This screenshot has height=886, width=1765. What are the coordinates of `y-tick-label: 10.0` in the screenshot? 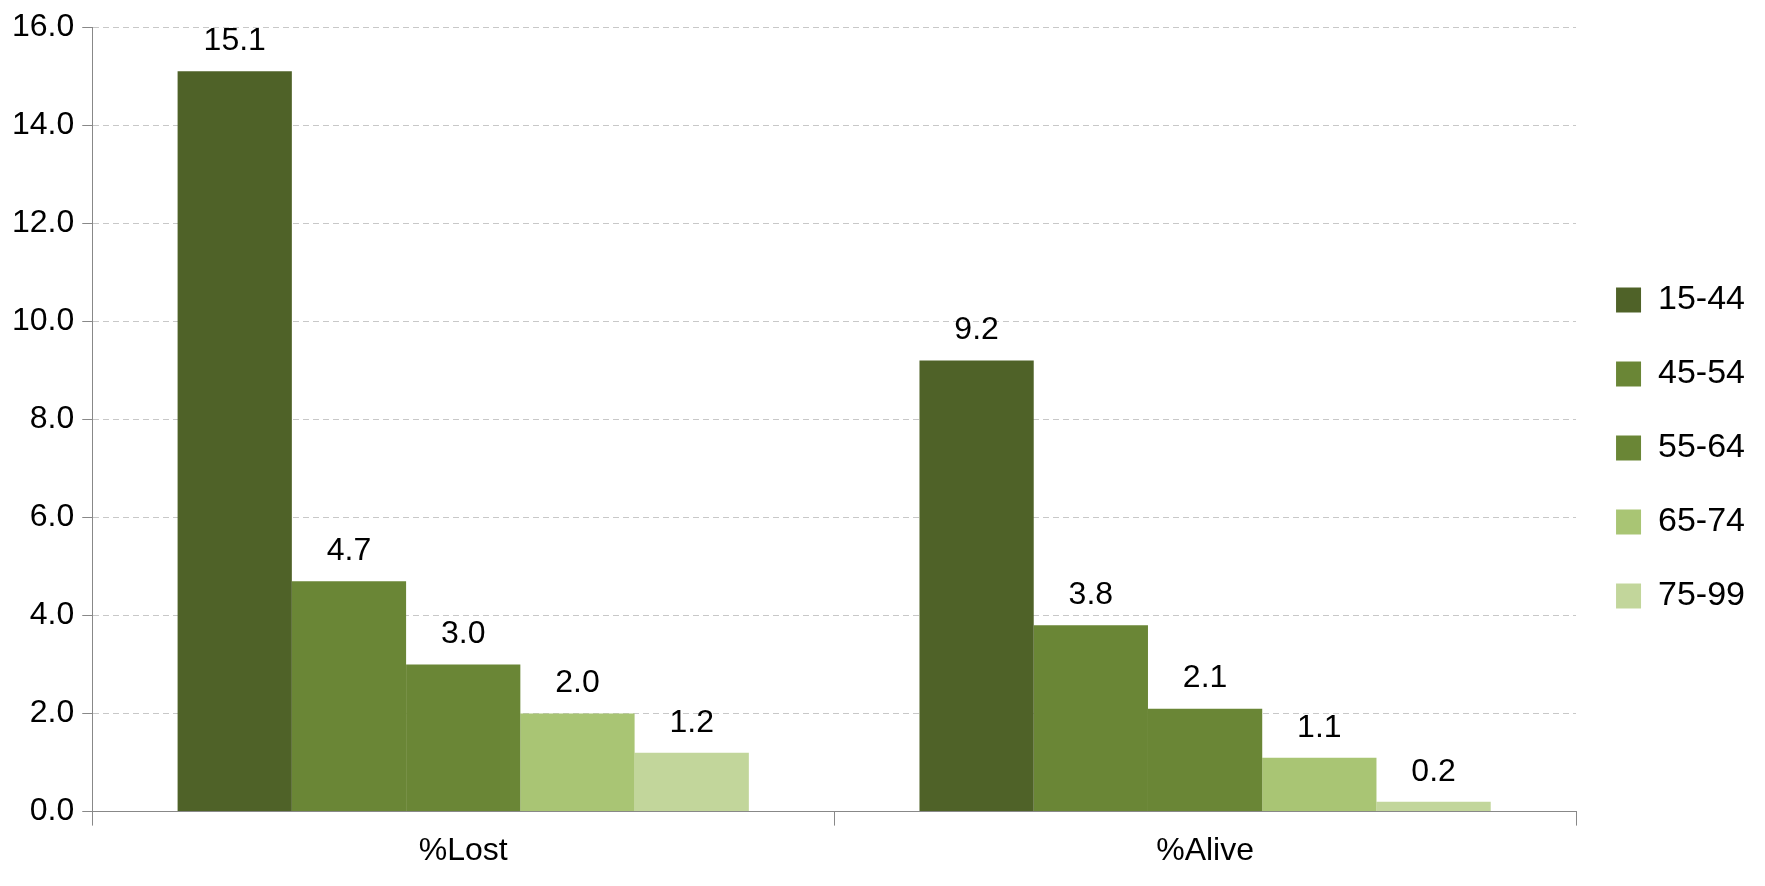 It's located at (43, 319).